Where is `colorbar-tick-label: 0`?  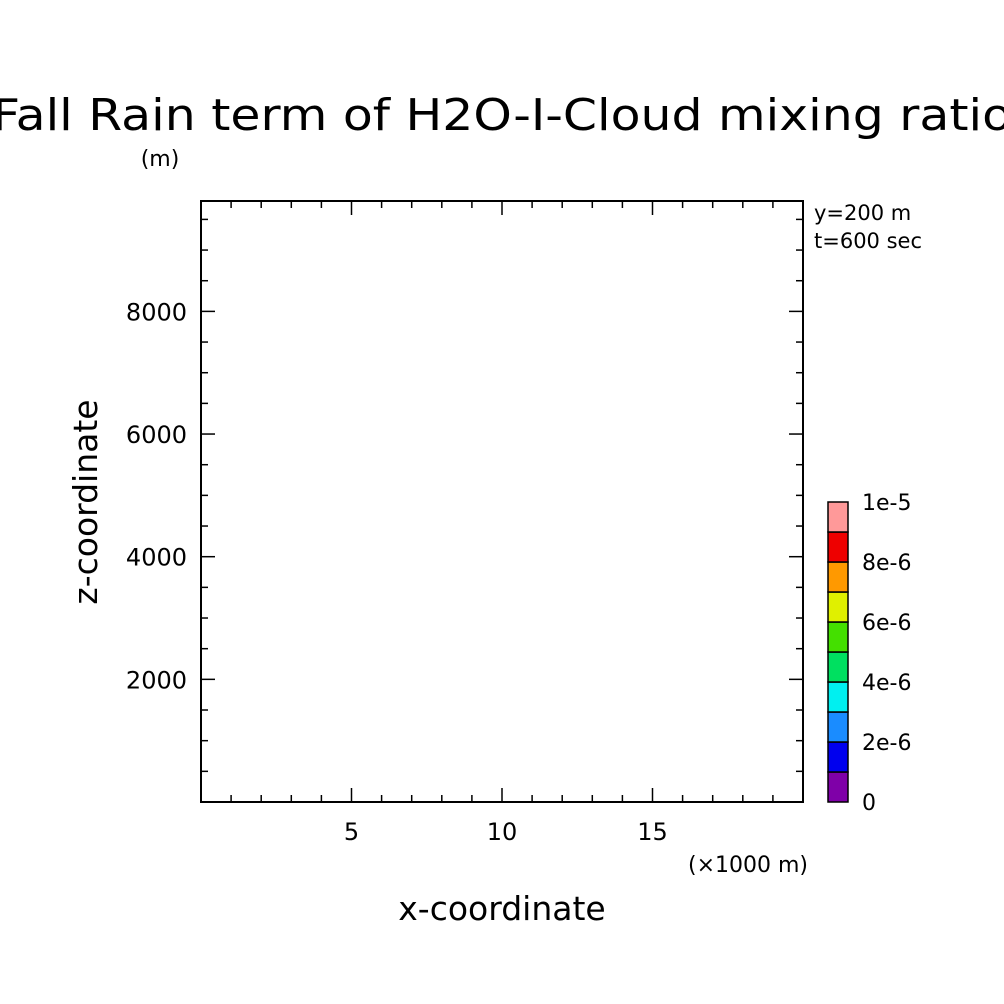
colorbar-tick-label: 0 is located at coordinates (869, 803).